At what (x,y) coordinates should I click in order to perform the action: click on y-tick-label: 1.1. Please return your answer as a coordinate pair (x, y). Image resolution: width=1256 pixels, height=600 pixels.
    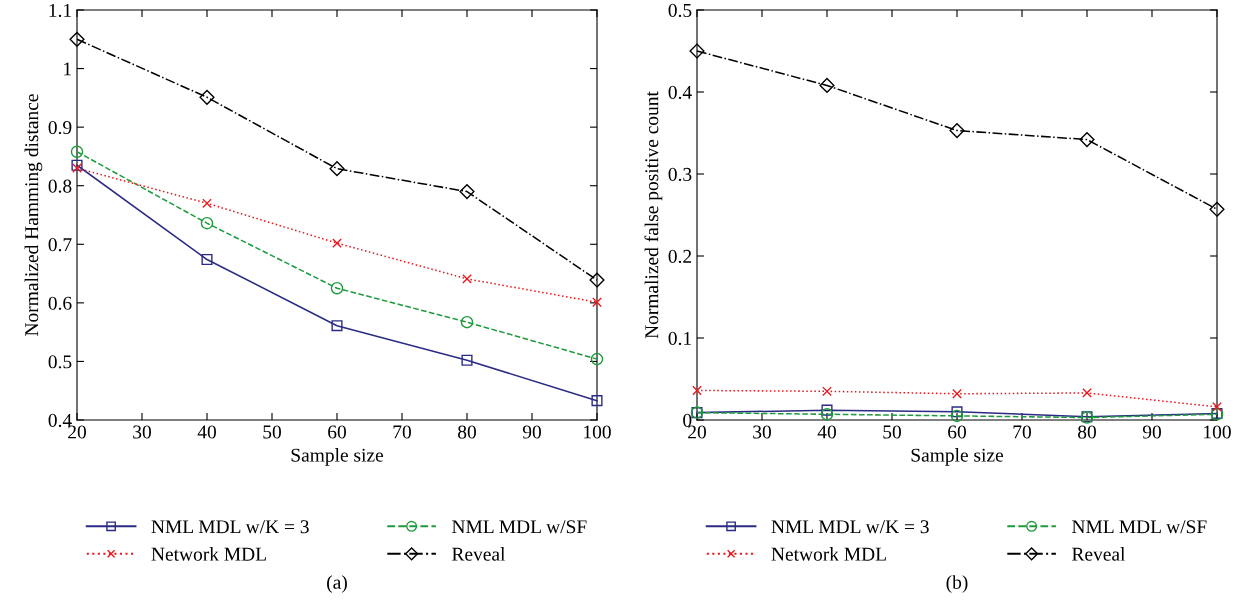
    Looking at the image, I should click on (60, 10).